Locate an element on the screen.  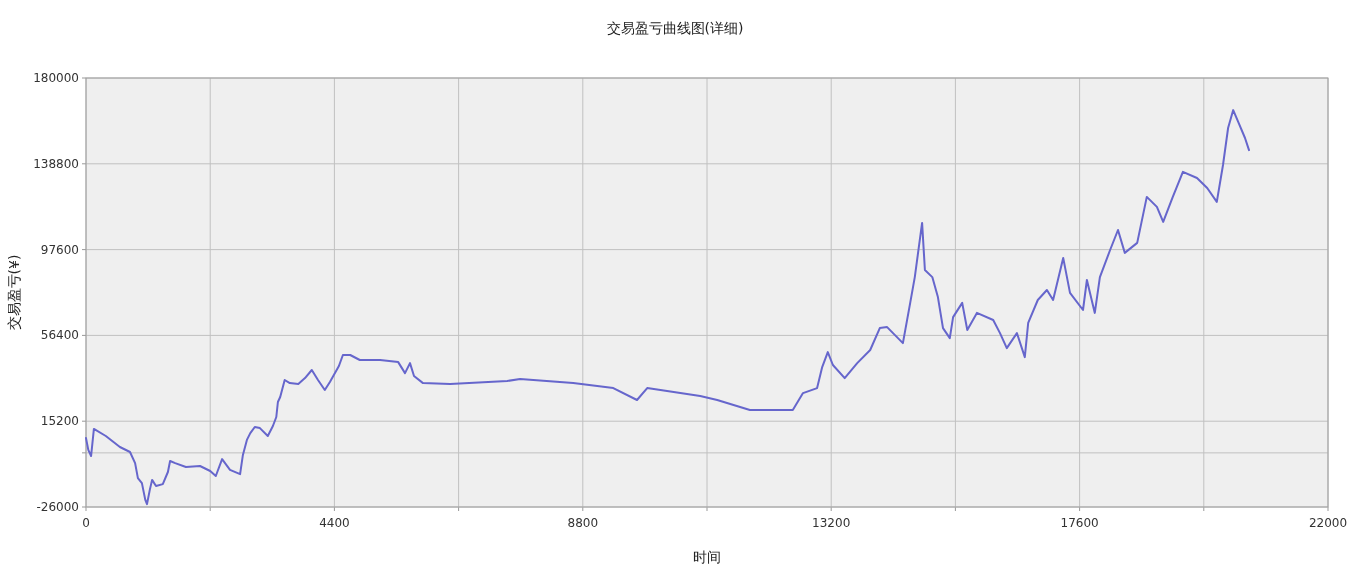
x-tick-label: 13200 is located at coordinates (831, 523).